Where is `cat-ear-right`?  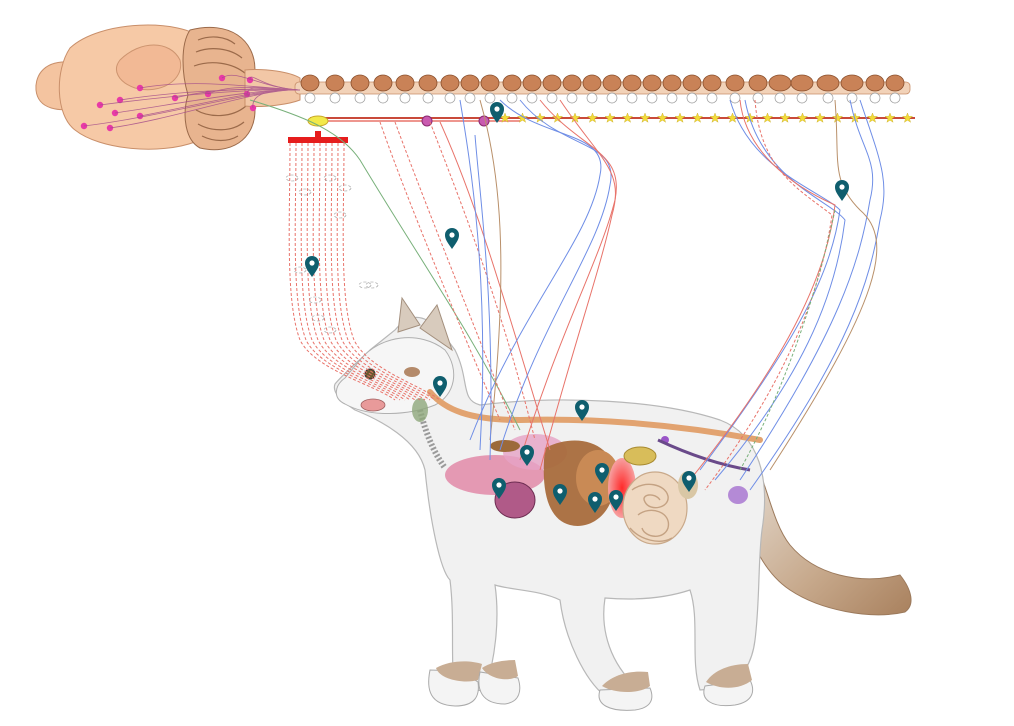 cat-ear-right is located at coordinates (436, 327).